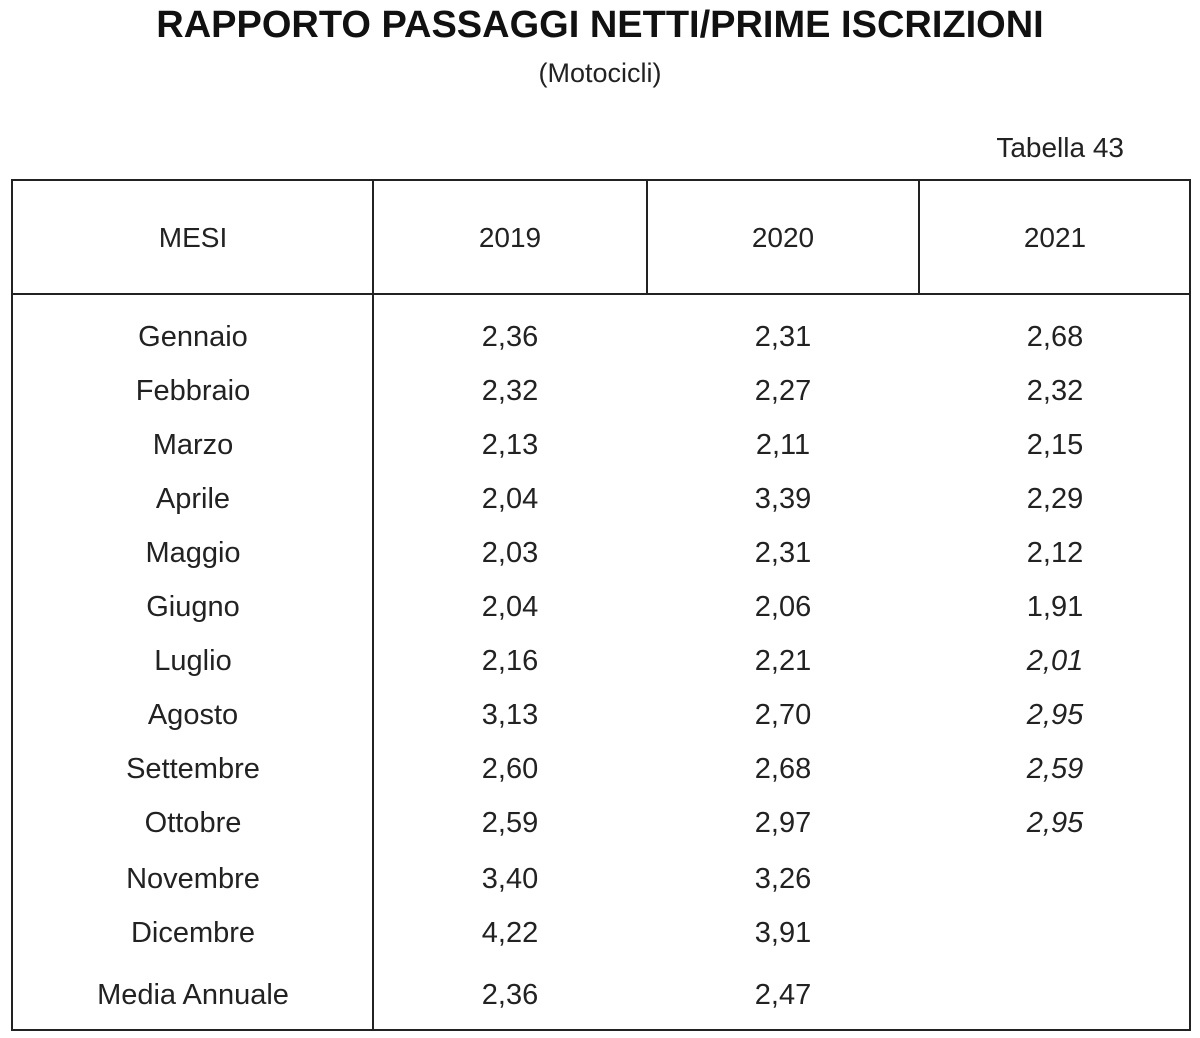 This screenshot has width=1200, height=1038. What do you see at coordinates (193, 444) in the screenshot?
I see `month-cell: Marzo` at bounding box center [193, 444].